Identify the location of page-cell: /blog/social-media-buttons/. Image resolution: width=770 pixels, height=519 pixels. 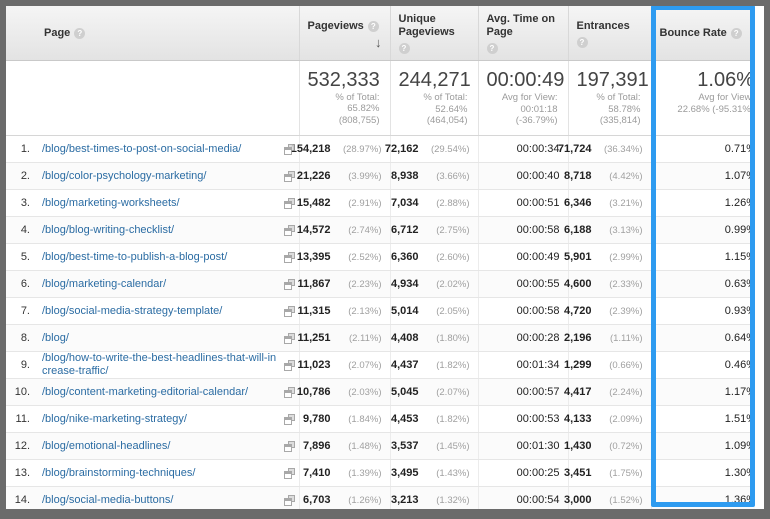
(168, 497).